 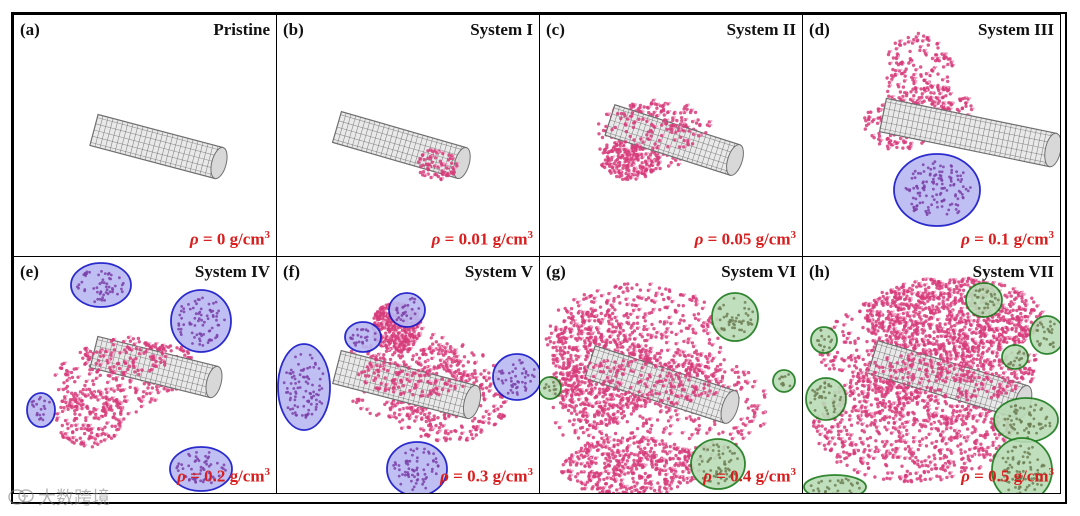 I want to click on density-label: ρ = 0.5 g/cm3, so click(x=1007, y=476).